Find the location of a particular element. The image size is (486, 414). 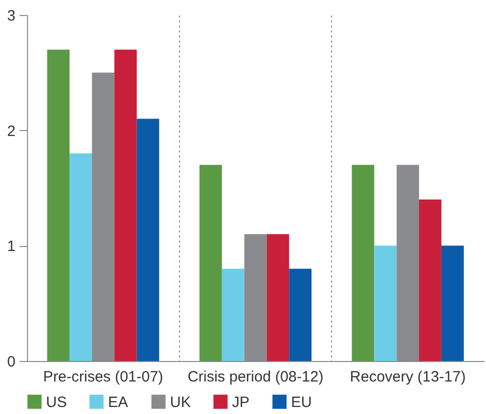

x-tick-label: Pre-crises (01-07) is located at coordinates (103, 377).